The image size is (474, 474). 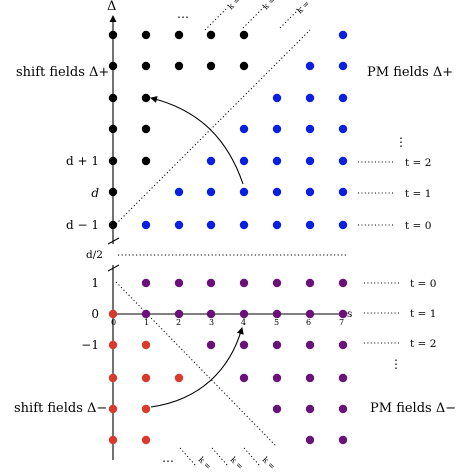 What do you see at coordinates (413, 408) in the screenshot?
I see `label-pm-minus: PM fields Δ−` at bounding box center [413, 408].